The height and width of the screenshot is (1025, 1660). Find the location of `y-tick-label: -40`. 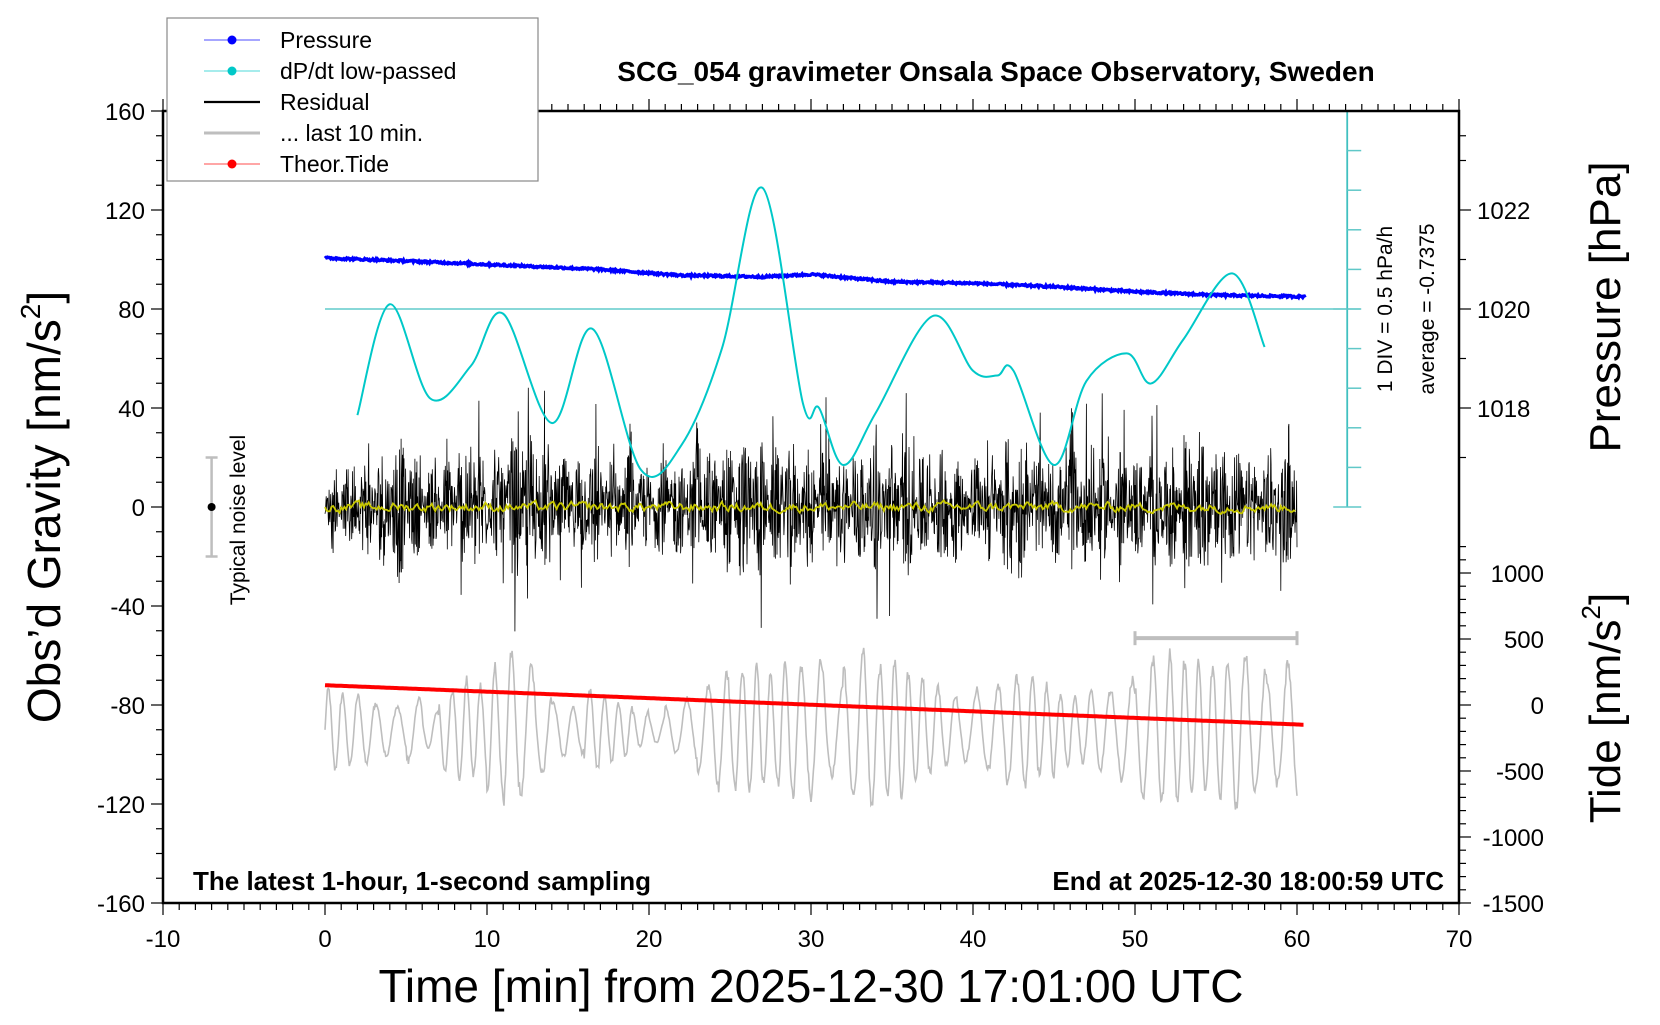

y-tick-label: -40 is located at coordinates (127, 607).